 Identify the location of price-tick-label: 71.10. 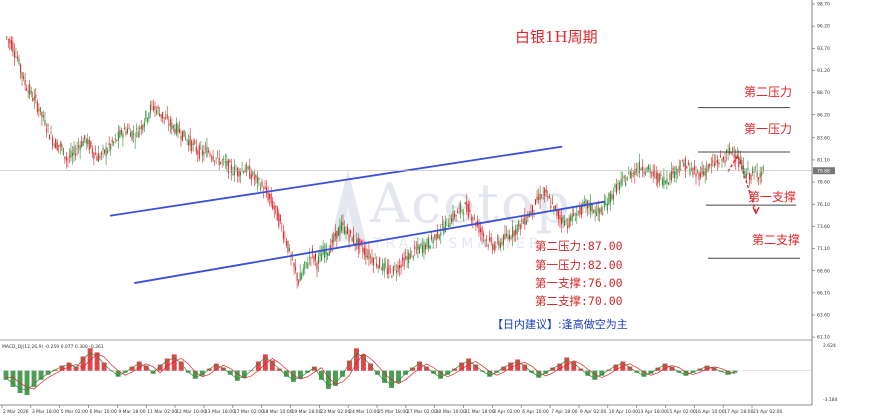
(823, 249).